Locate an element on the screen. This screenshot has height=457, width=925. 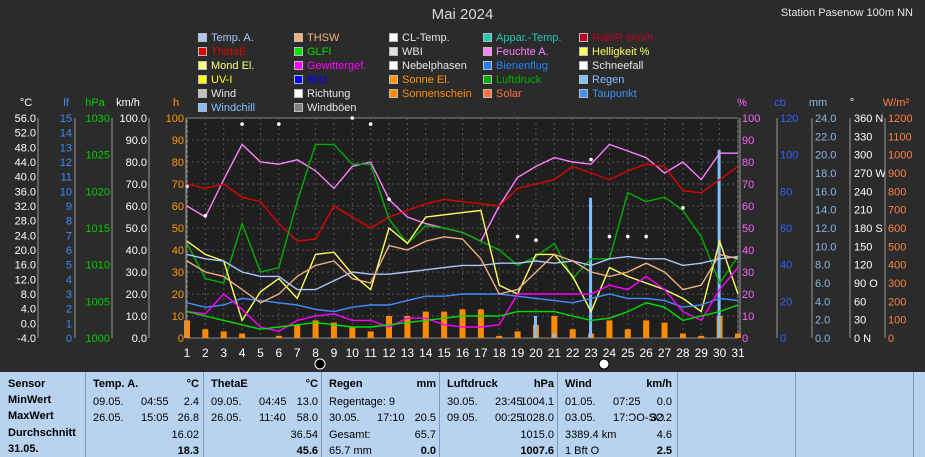
axis-tick-label: 10 is located at coordinates (748, 317).